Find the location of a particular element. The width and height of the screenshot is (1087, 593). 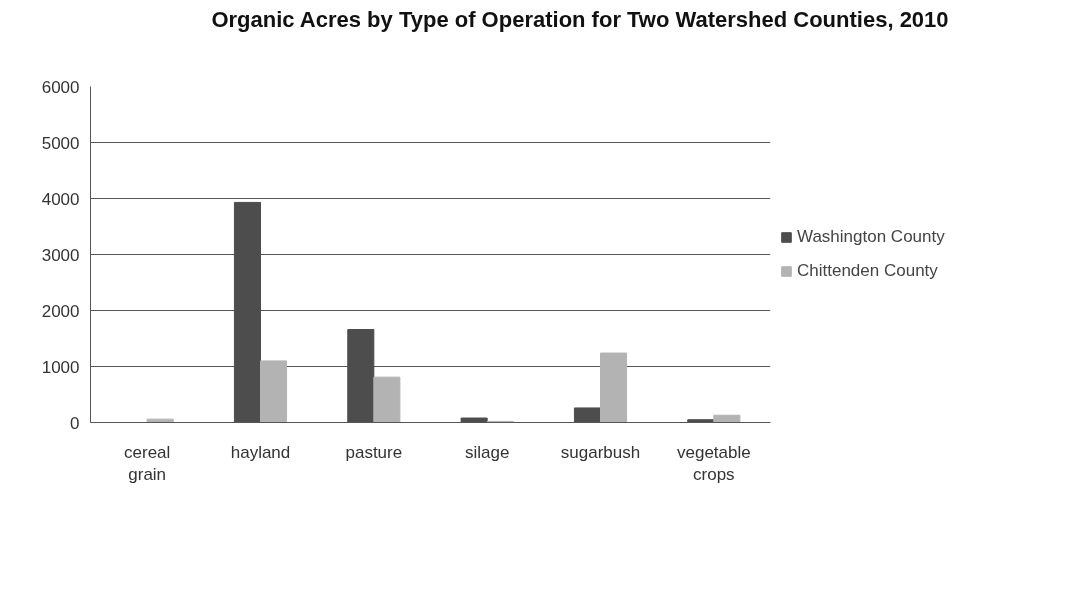

x-tick-label: pasture is located at coordinates (374, 452).